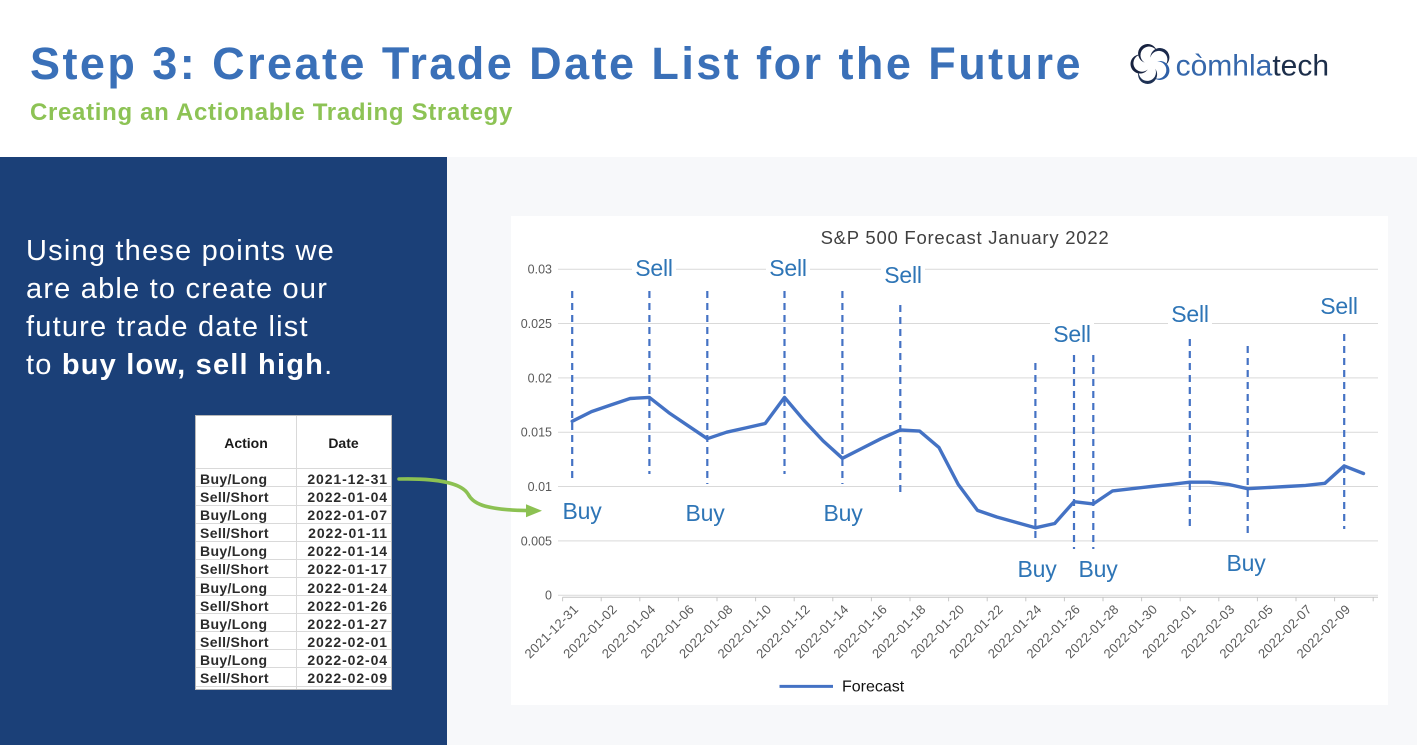  Describe the element at coordinates (536, 324) in the screenshot. I see `svg-text: 0.025` at that location.